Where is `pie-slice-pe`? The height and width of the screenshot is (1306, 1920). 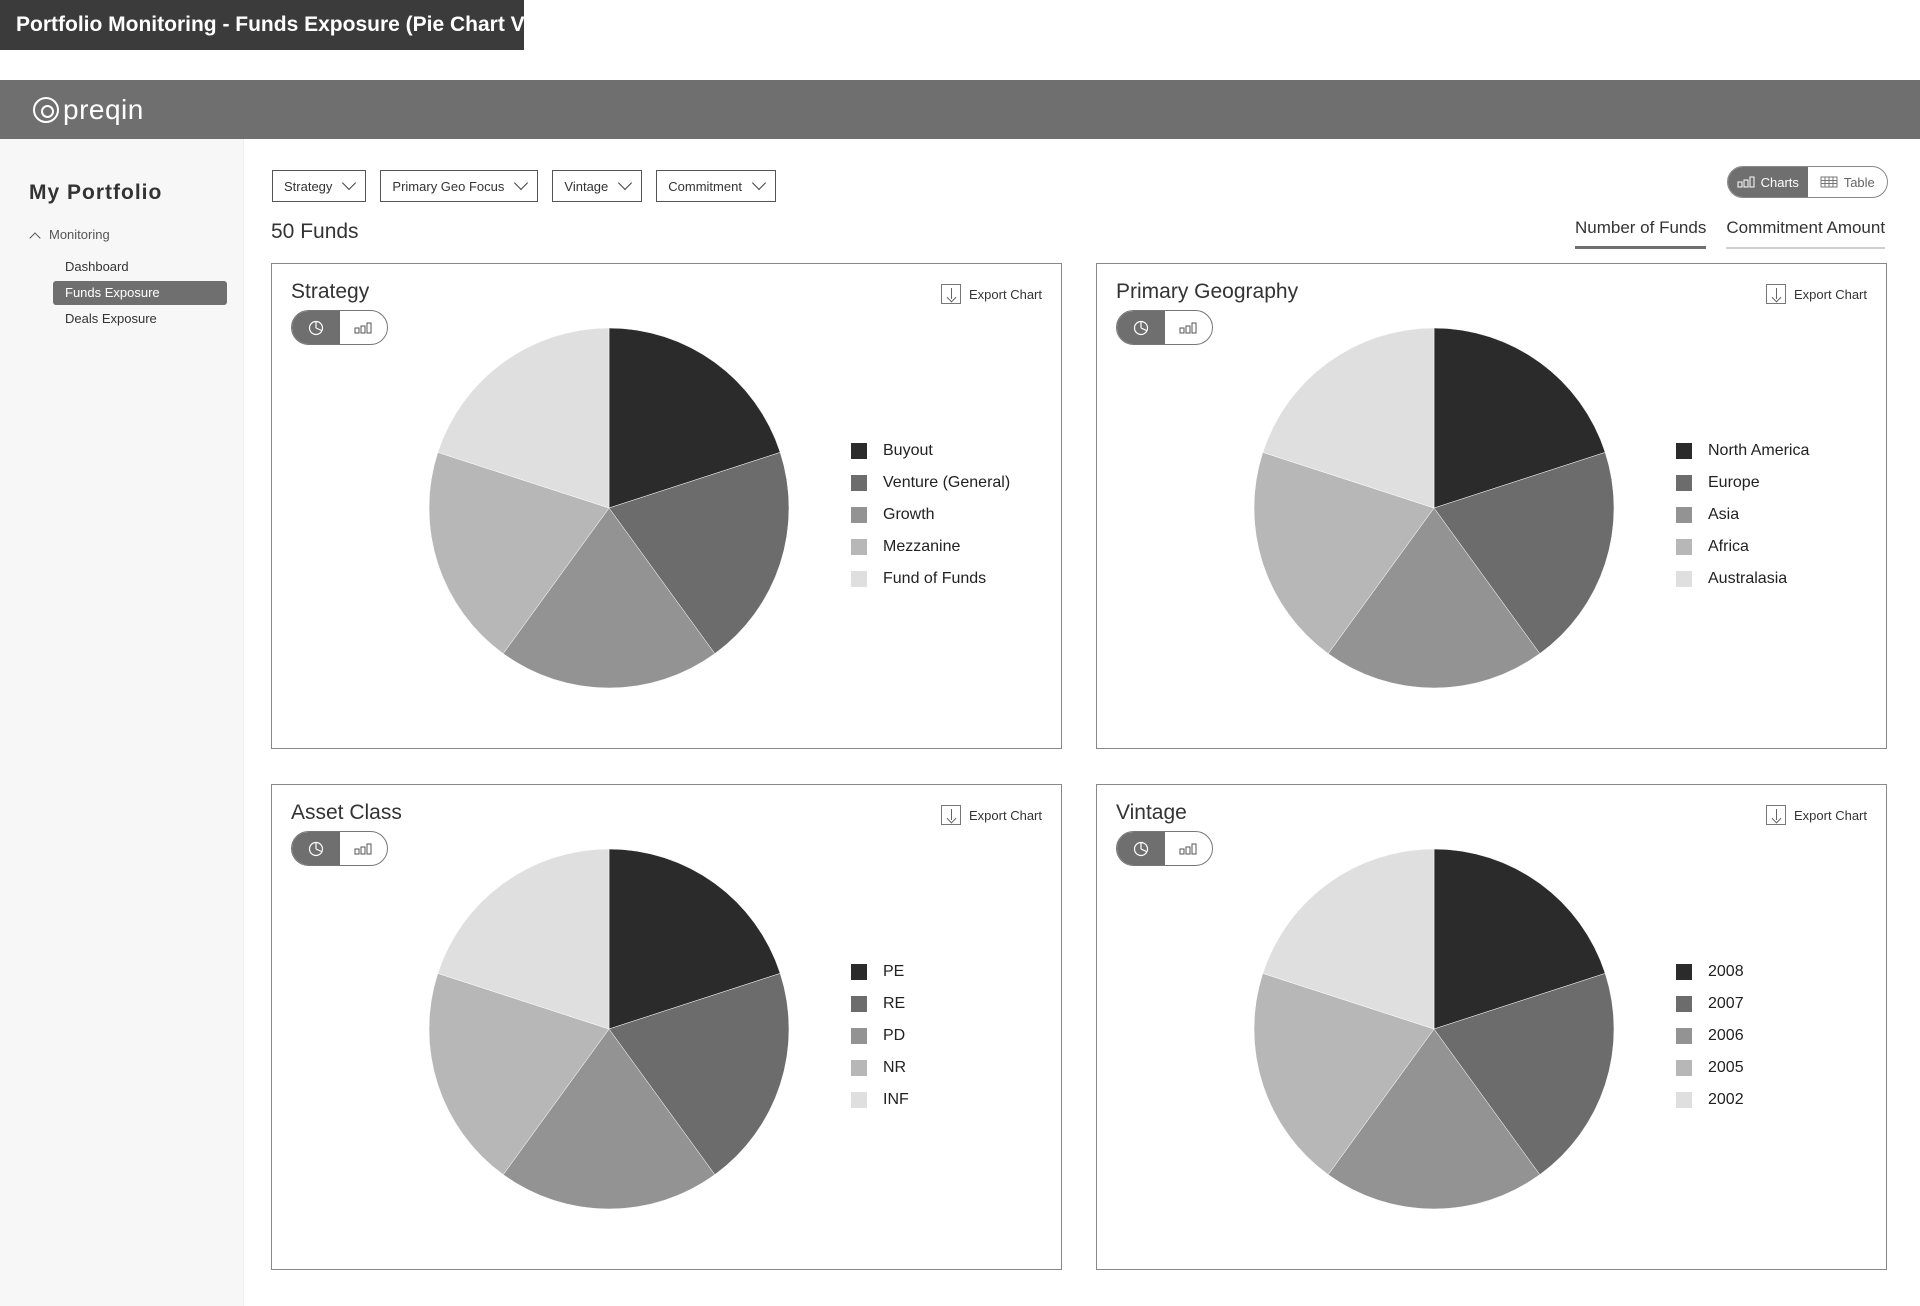 pie-slice-pe is located at coordinates (694, 939).